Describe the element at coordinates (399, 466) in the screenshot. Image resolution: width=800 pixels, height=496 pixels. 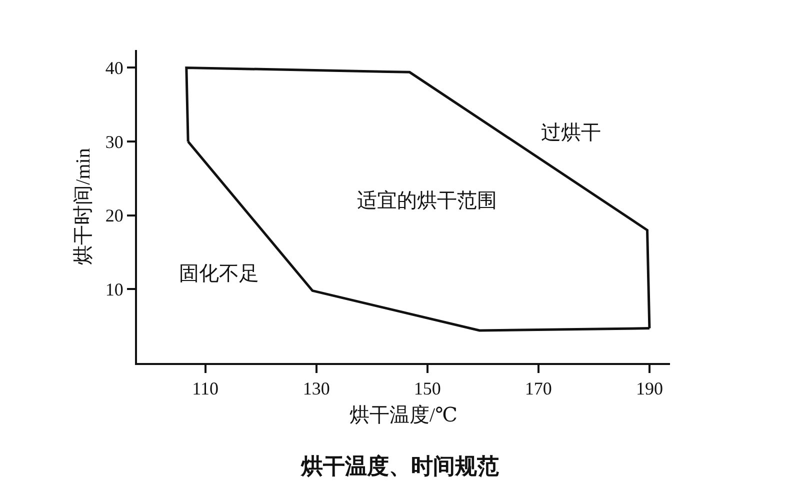
I see `text: 烘干温度、时间规范` at that location.